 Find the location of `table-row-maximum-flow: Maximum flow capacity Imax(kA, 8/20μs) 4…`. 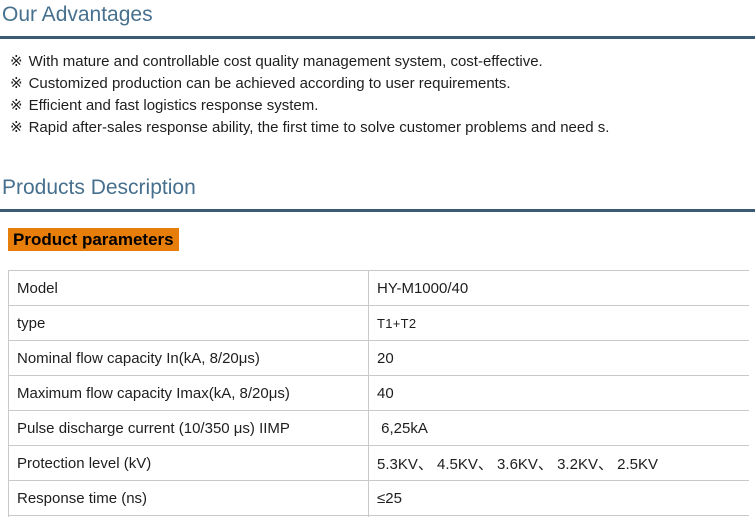

table-row-maximum-flow: Maximum flow capacity Imax(kA, 8/20μs) 4… is located at coordinates (378, 393).